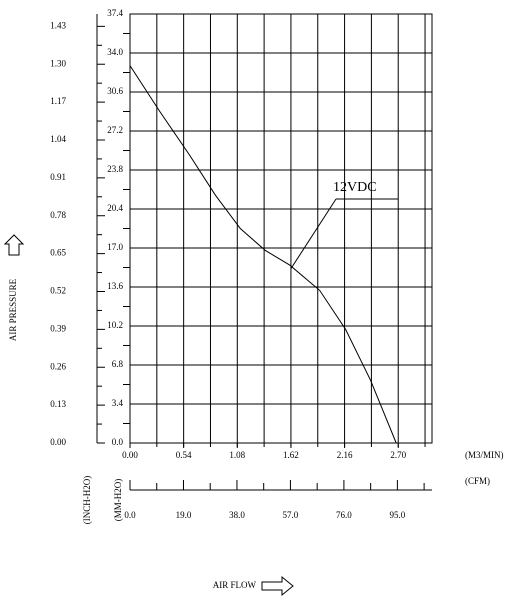 This screenshot has height=600, width=514. What do you see at coordinates (344, 515) in the screenshot?
I see `x2-tick-label: 76.0` at bounding box center [344, 515].